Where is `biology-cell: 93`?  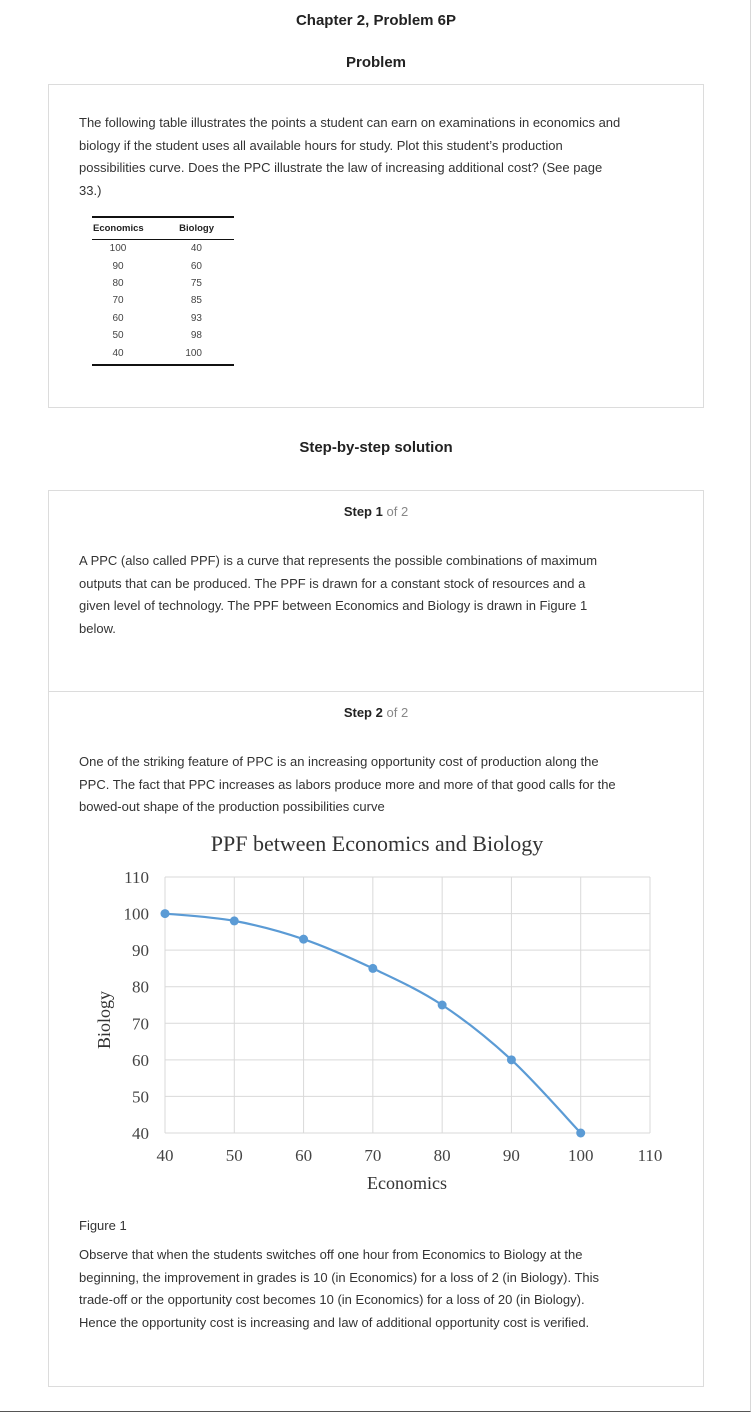 biology-cell: 93 is located at coordinates (196, 318).